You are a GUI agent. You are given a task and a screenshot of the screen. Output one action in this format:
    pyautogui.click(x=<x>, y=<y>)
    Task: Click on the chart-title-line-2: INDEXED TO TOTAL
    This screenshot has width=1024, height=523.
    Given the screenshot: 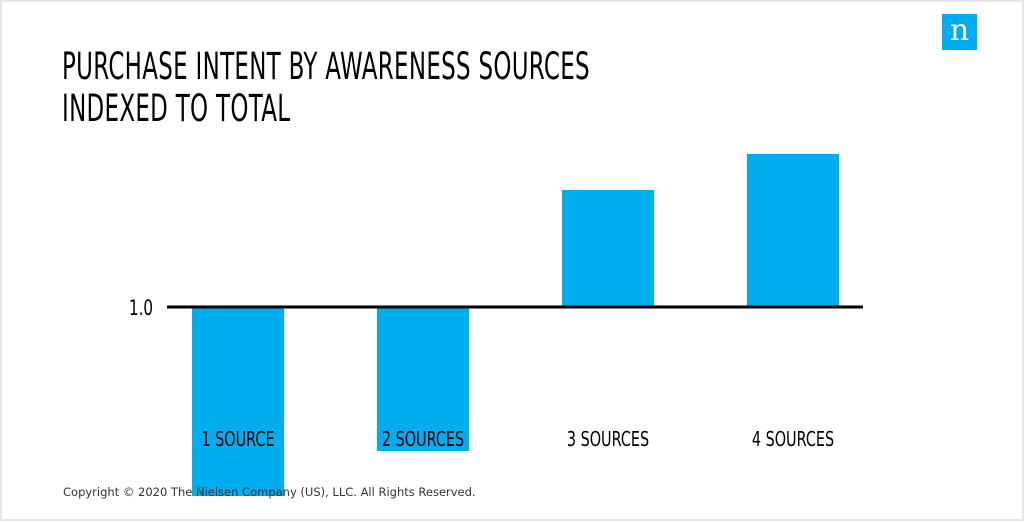 What is the action you would take?
    pyautogui.click(x=176, y=108)
    